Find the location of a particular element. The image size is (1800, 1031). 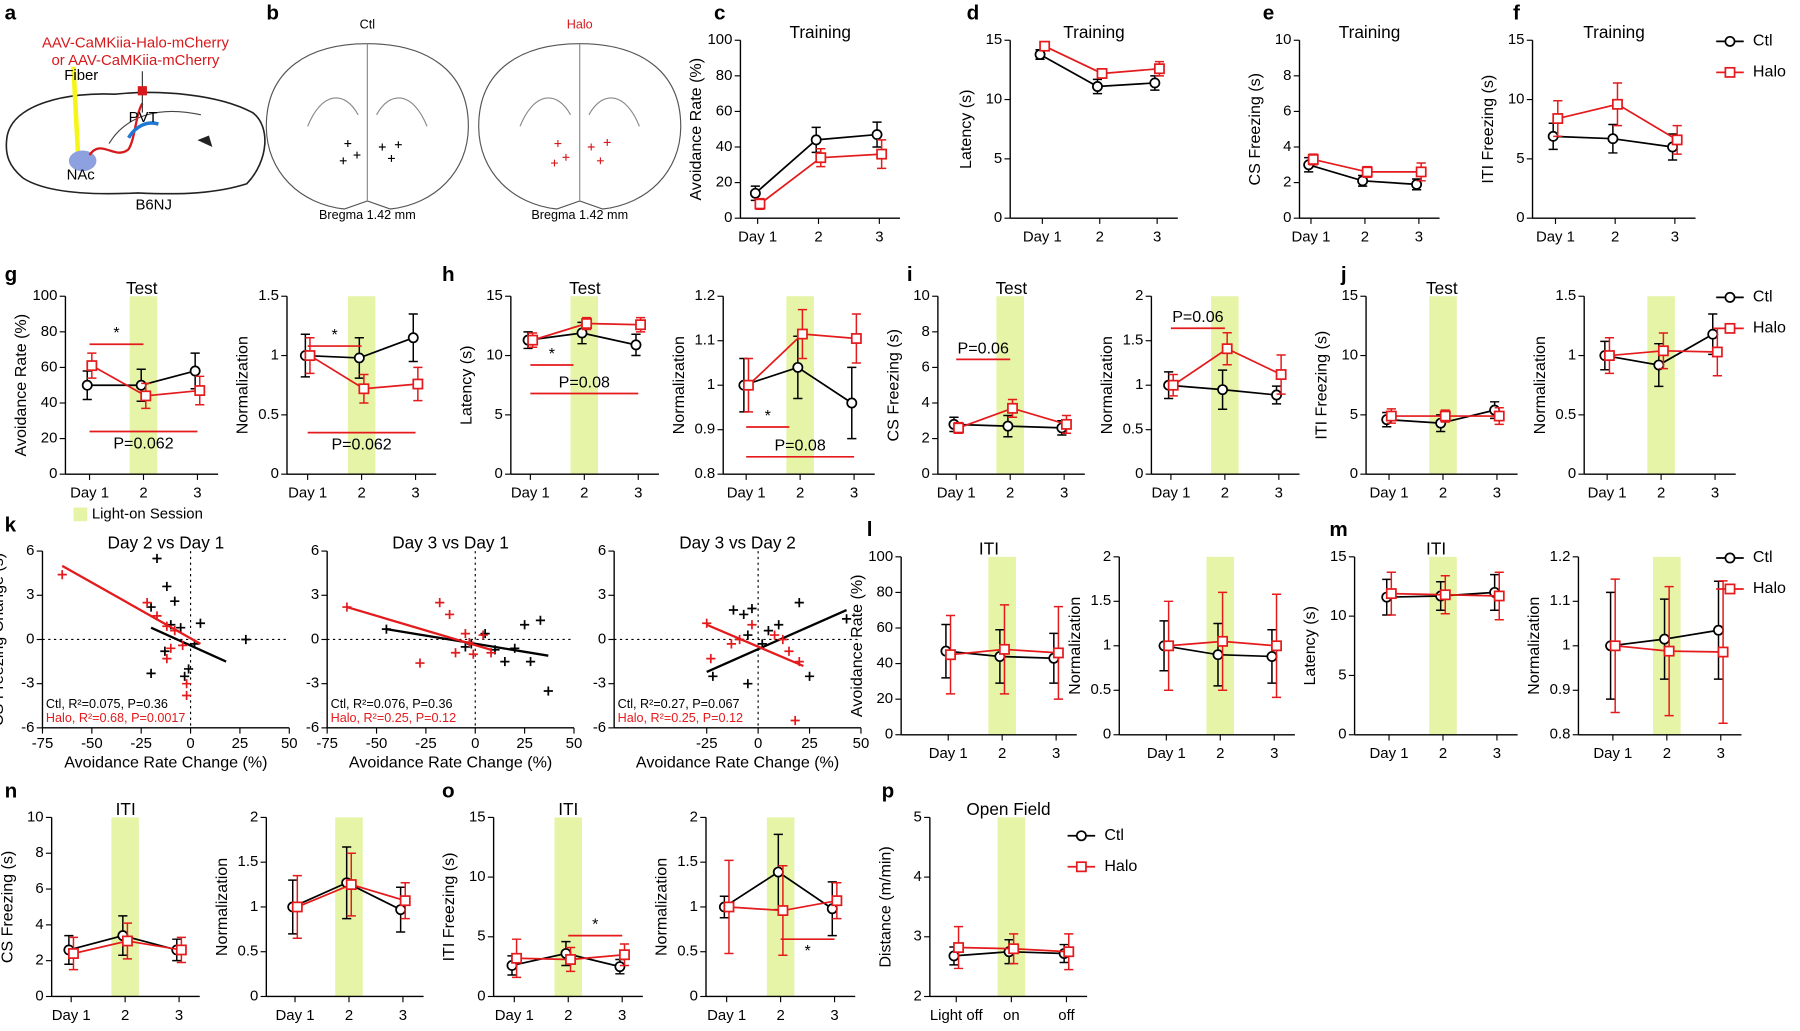

y-axis-label: ITI Freezing (s) is located at coordinates (1488, 129).